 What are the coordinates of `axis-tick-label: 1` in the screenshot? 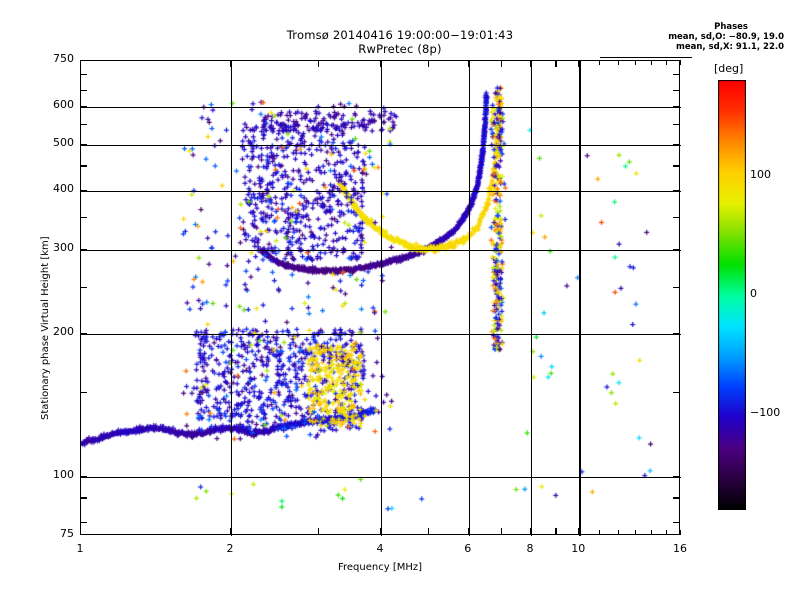 It's located at (80, 548).